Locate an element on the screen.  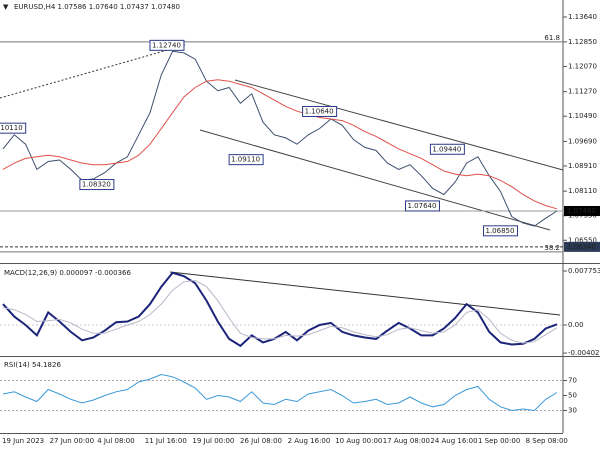
y-tick-label: 70 is located at coordinates (572, 381).